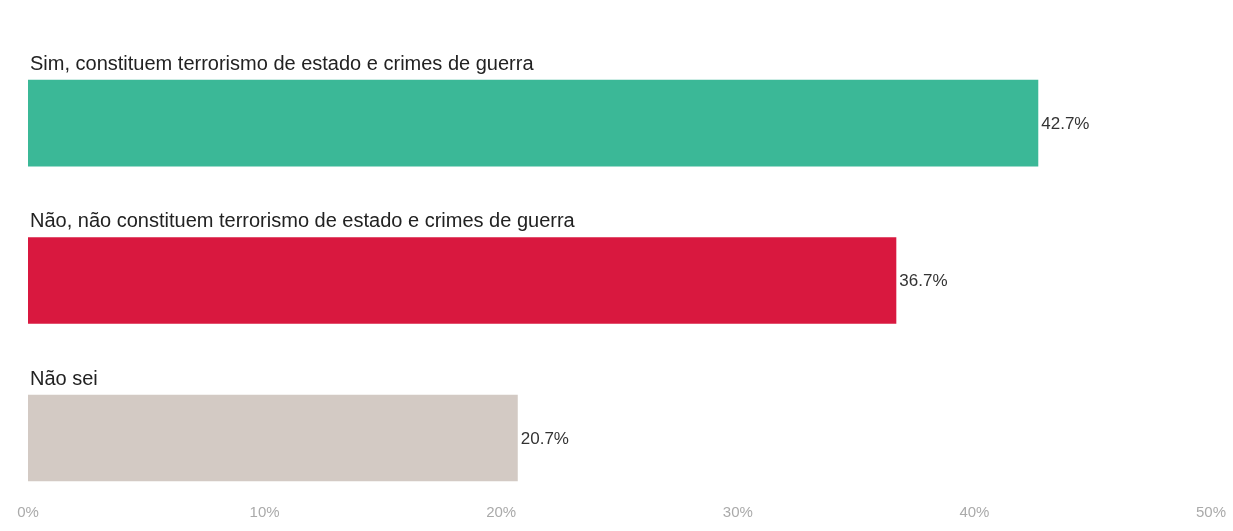  Describe the element at coordinates (544, 438) in the screenshot. I see `data-label: 20.7%` at that location.